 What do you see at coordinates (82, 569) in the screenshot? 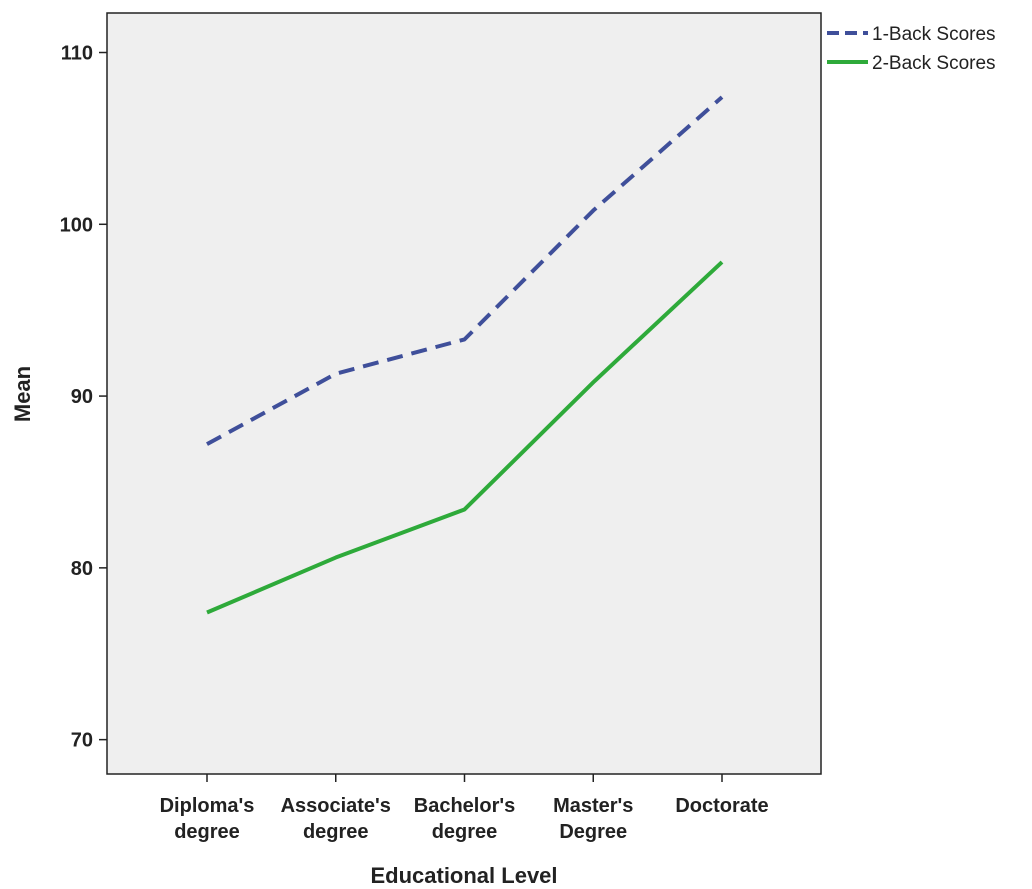
I see `y-tick-label: 80` at bounding box center [82, 569].